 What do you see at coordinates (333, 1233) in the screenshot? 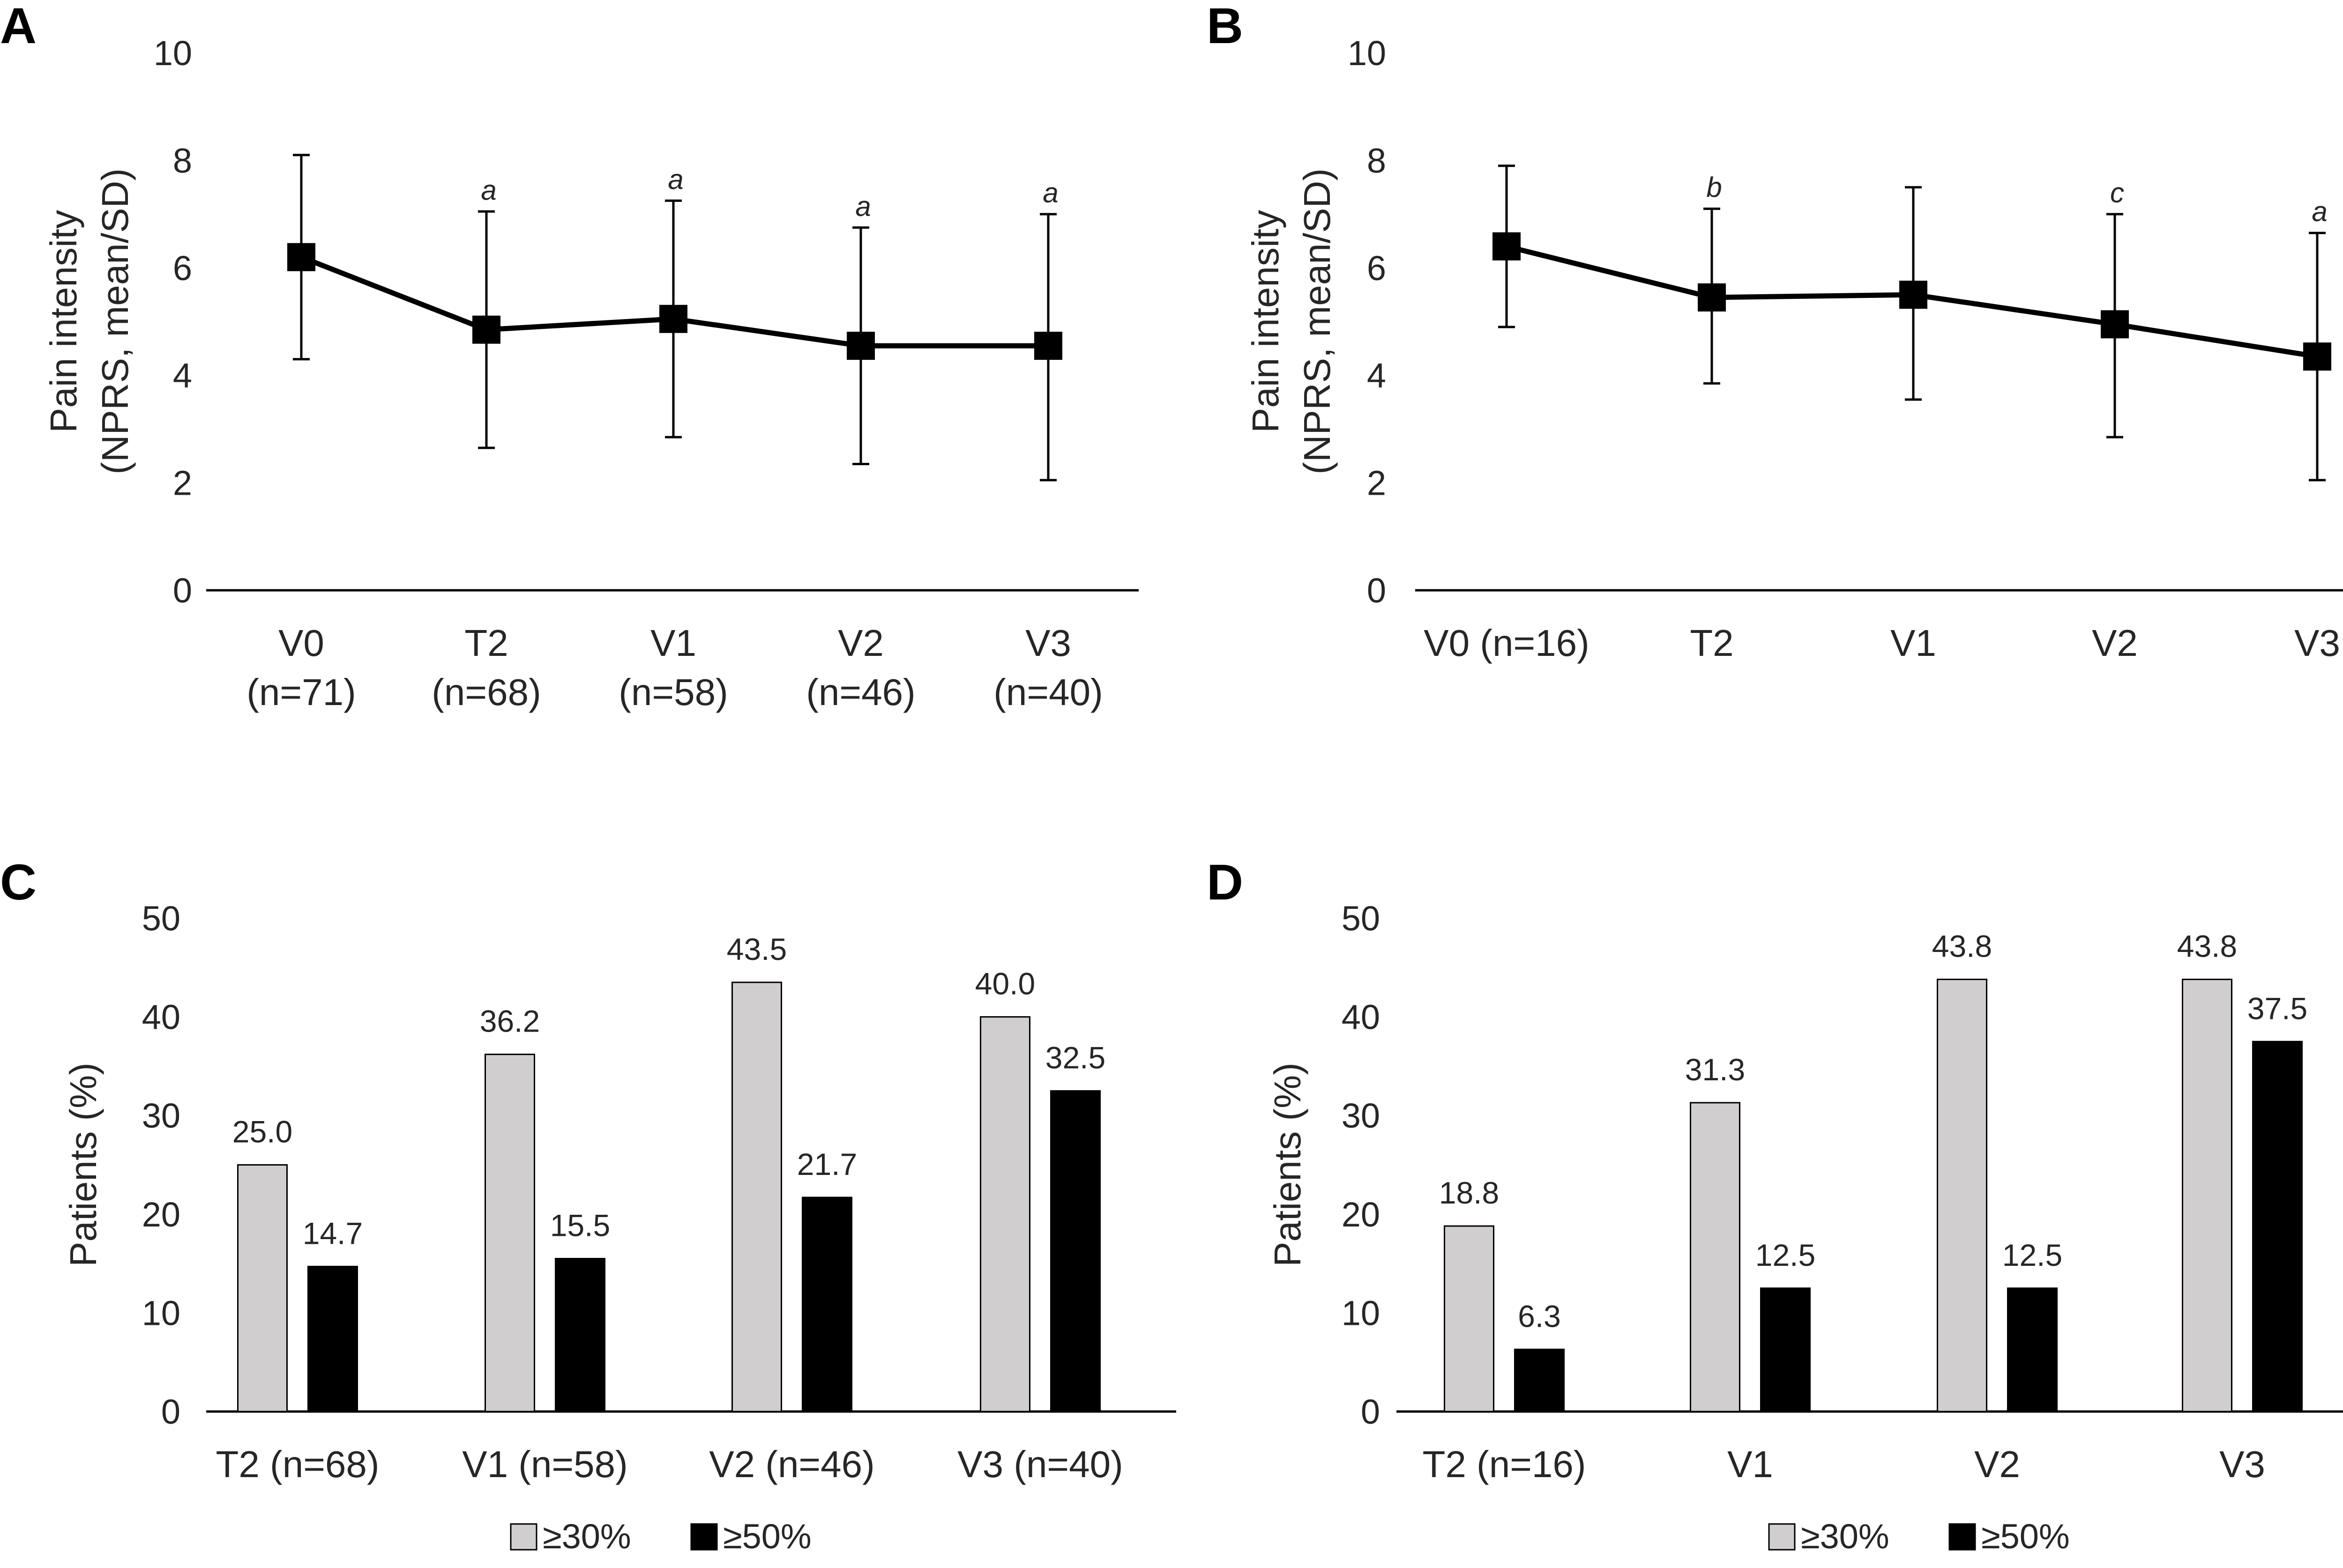
I see `data-label: 14.7` at bounding box center [333, 1233].